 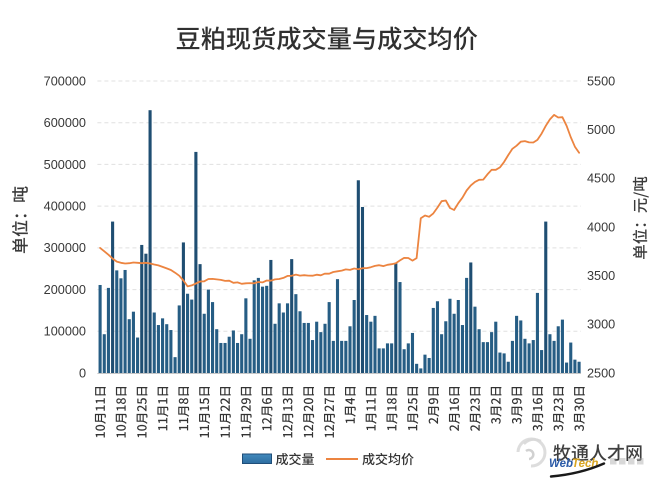 What do you see at coordinates (65, 165) in the screenshot?
I see `svg-text: 500000` at bounding box center [65, 165].